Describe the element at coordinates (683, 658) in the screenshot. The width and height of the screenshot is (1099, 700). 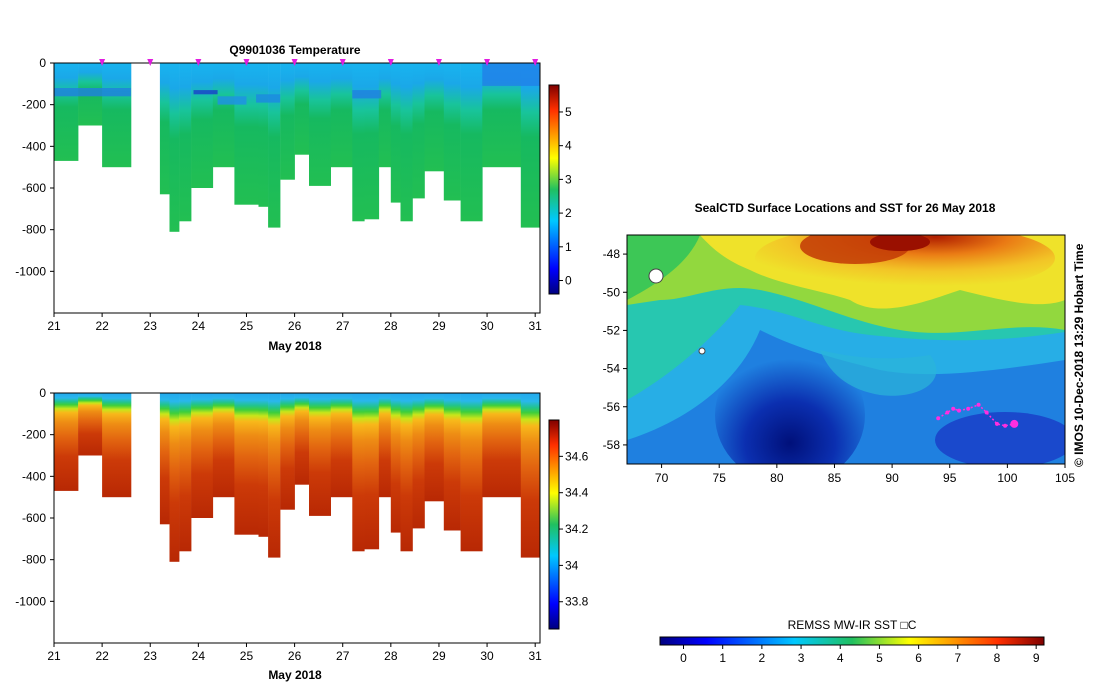
I see `sst-colorbar-tick-label: 0` at that location.